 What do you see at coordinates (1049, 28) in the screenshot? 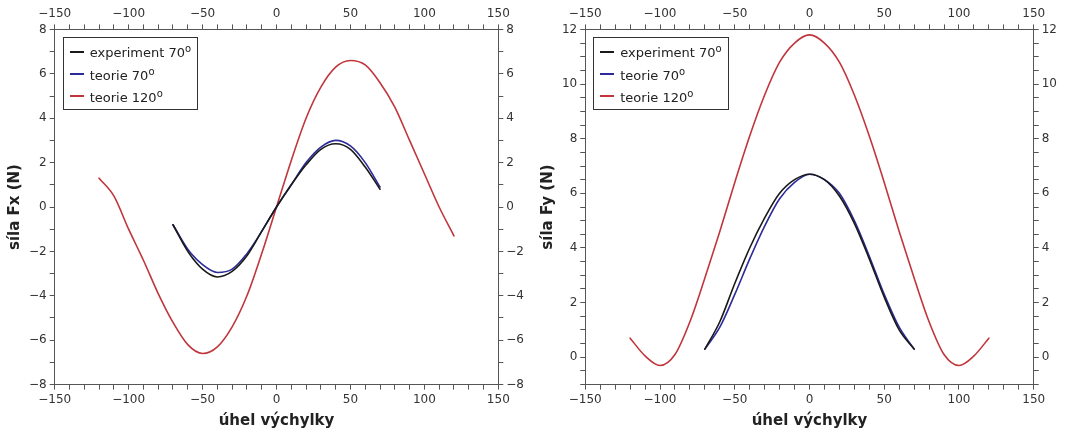
I see `y2-tick-label: 12` at bounding box center [1049, 28].